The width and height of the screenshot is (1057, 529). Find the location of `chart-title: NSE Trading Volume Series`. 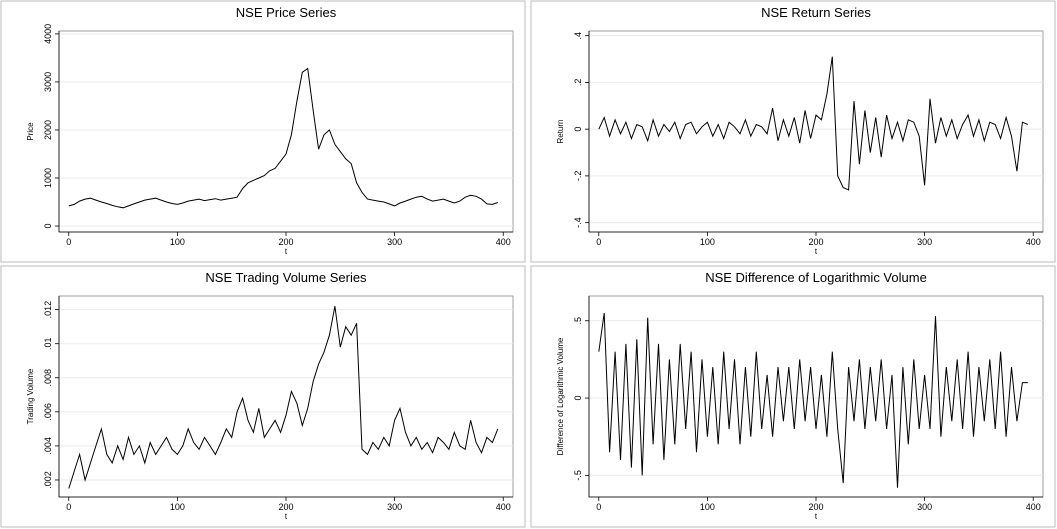

chart-title: NSE Trading Volume Series is located at coordinates (286, 277).